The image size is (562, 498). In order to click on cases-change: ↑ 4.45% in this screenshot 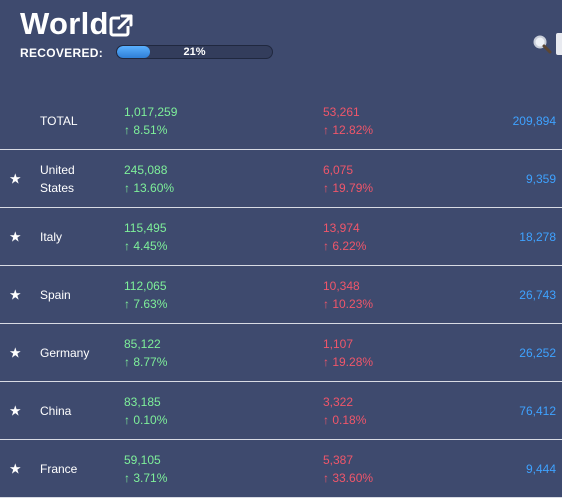, I will do `click(146, 245)`.